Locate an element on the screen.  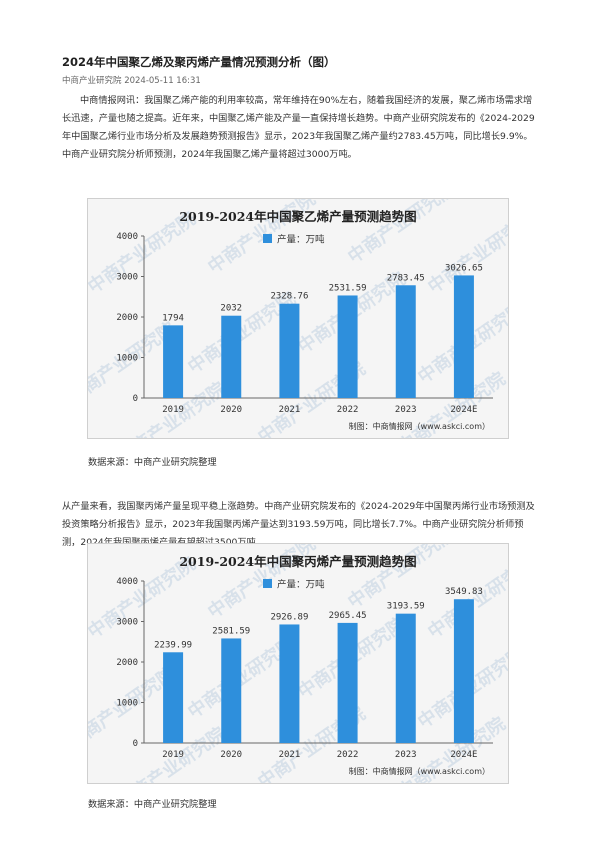
chart-title: 2019-2024年中国聚丙烯产量预测趋势图 is located at coordinates (297, 561).